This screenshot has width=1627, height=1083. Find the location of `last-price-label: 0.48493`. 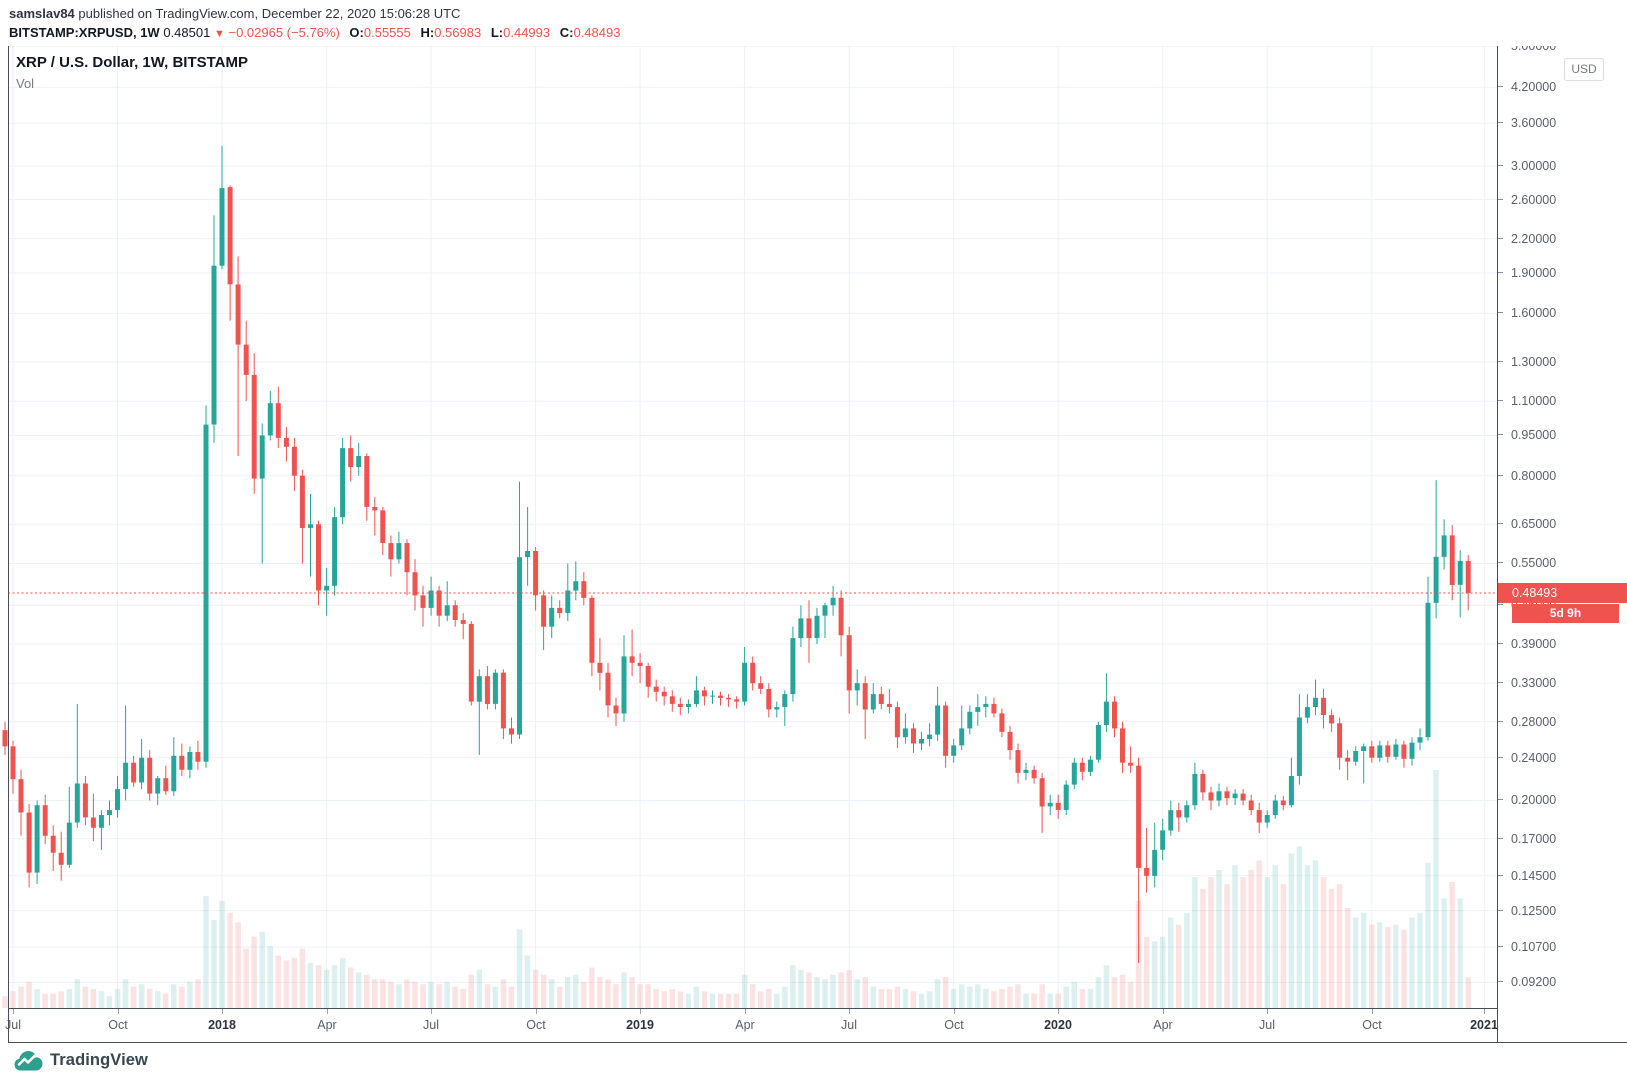

last-price-label: 0.48493 is located at coordinates (1562, 593).